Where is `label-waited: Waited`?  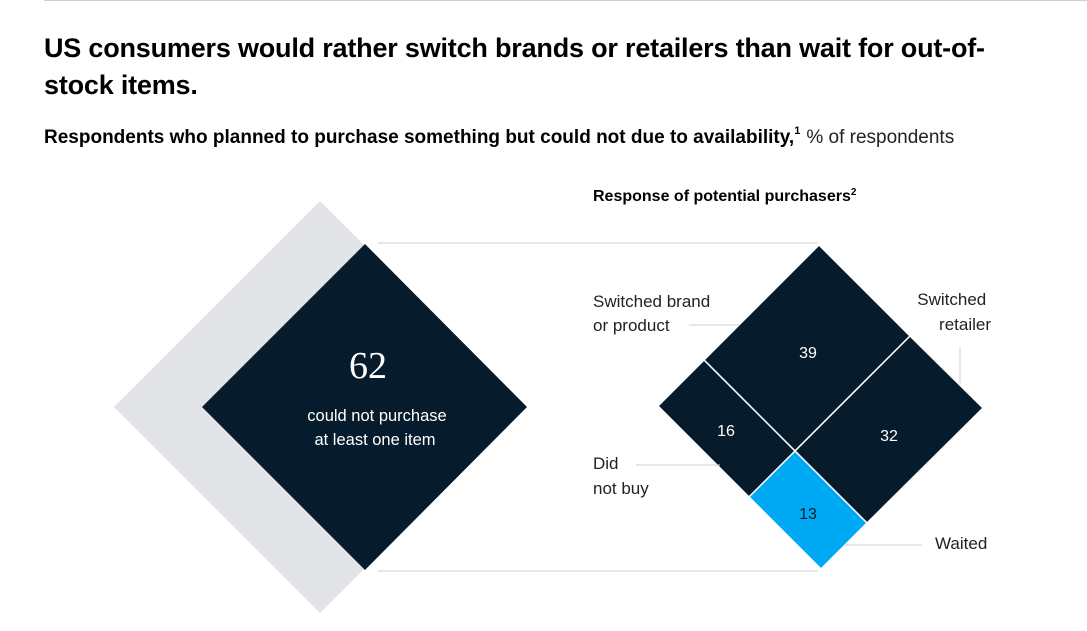 label-waited: Waited is located at coordinates (961, 543).